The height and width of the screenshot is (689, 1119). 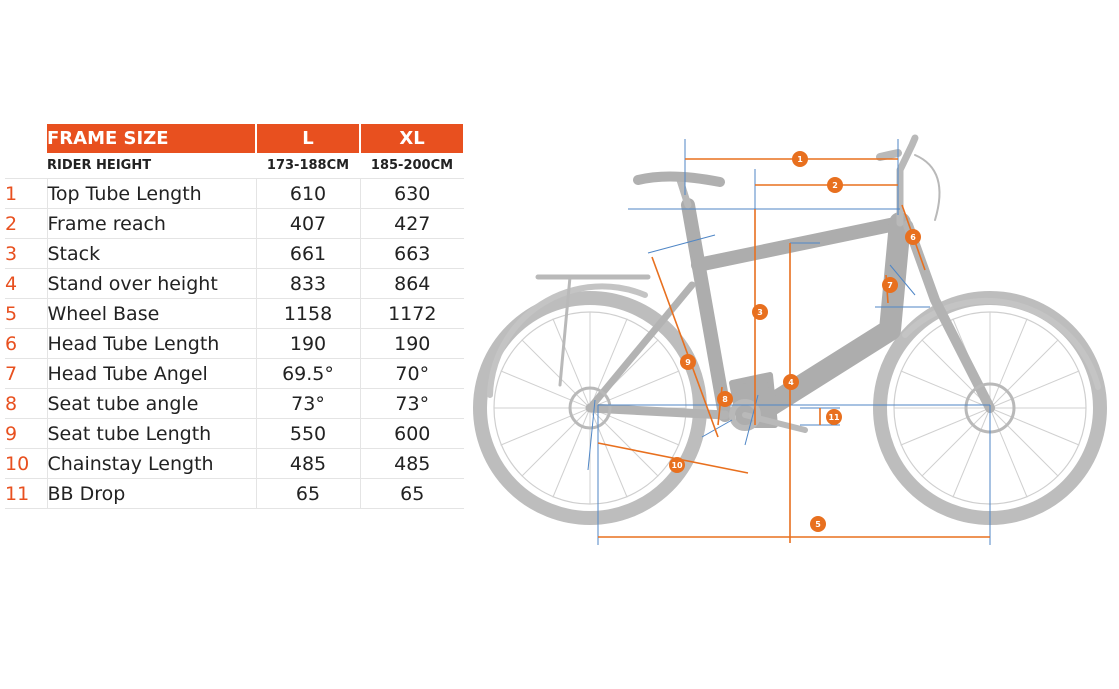 What do you see at coordinates (308, 166) in the screenshot?
I see `rider-height-l: 173-188CM` at bounding box center [308, 166].